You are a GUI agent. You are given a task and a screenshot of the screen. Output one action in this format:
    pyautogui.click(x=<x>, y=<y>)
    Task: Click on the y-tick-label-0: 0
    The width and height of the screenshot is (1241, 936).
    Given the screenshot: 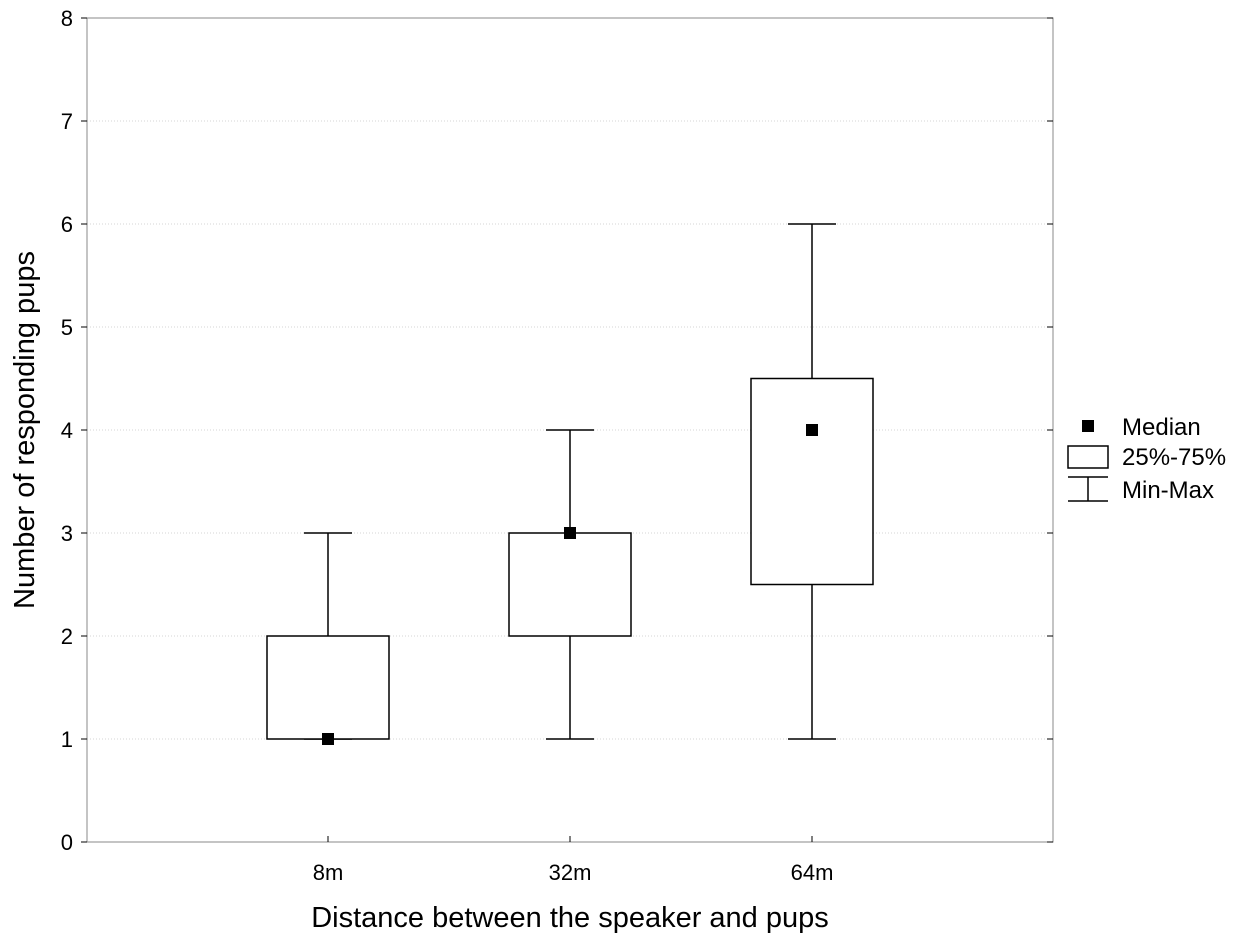 What is the action you would take?
    pyautogui.click(x=67, y=842)
    